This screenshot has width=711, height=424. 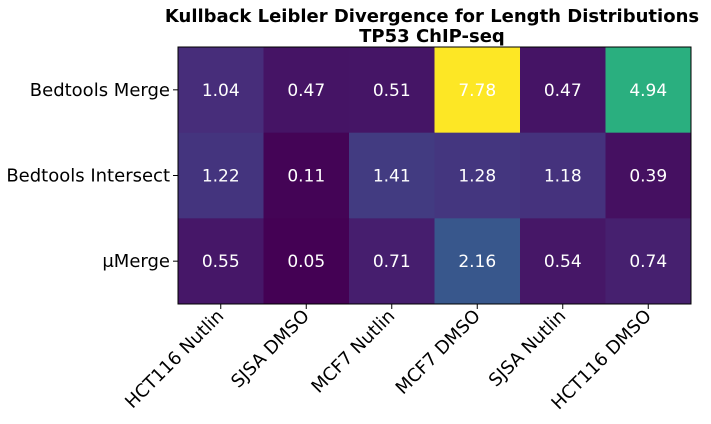 I want to click on cell-value-label: 7.78, so click(x=477, y=91).